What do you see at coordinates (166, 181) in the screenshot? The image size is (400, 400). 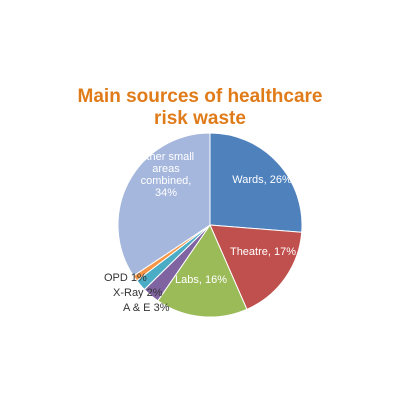 I see `slice-label-6-line-2: combined,` at bounding box center [166, 181].